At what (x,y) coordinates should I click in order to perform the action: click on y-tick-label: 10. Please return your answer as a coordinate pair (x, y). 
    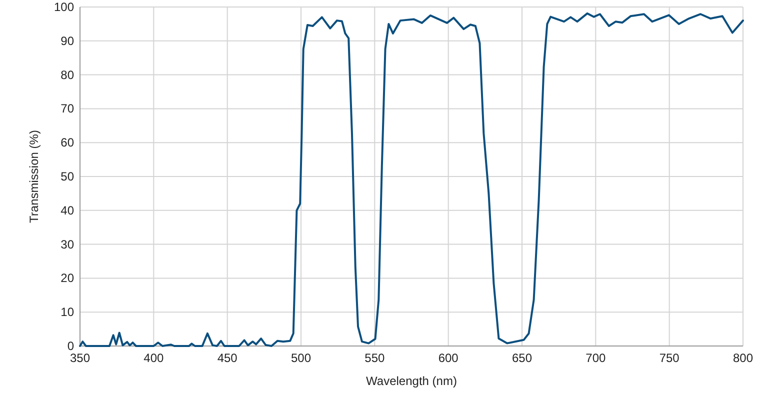
    Looking at the image, I should click on (67, 312).